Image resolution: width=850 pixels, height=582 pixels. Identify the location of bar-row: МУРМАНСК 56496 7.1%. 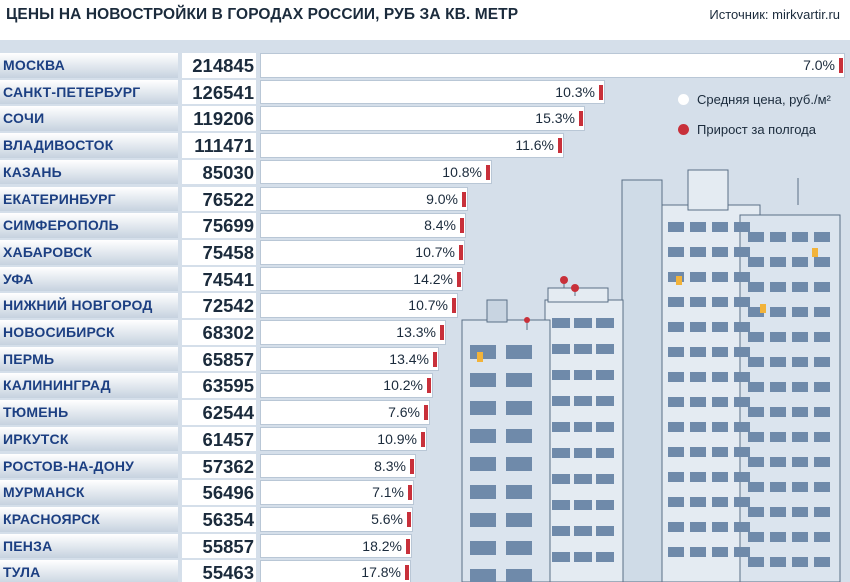
(425, 492).